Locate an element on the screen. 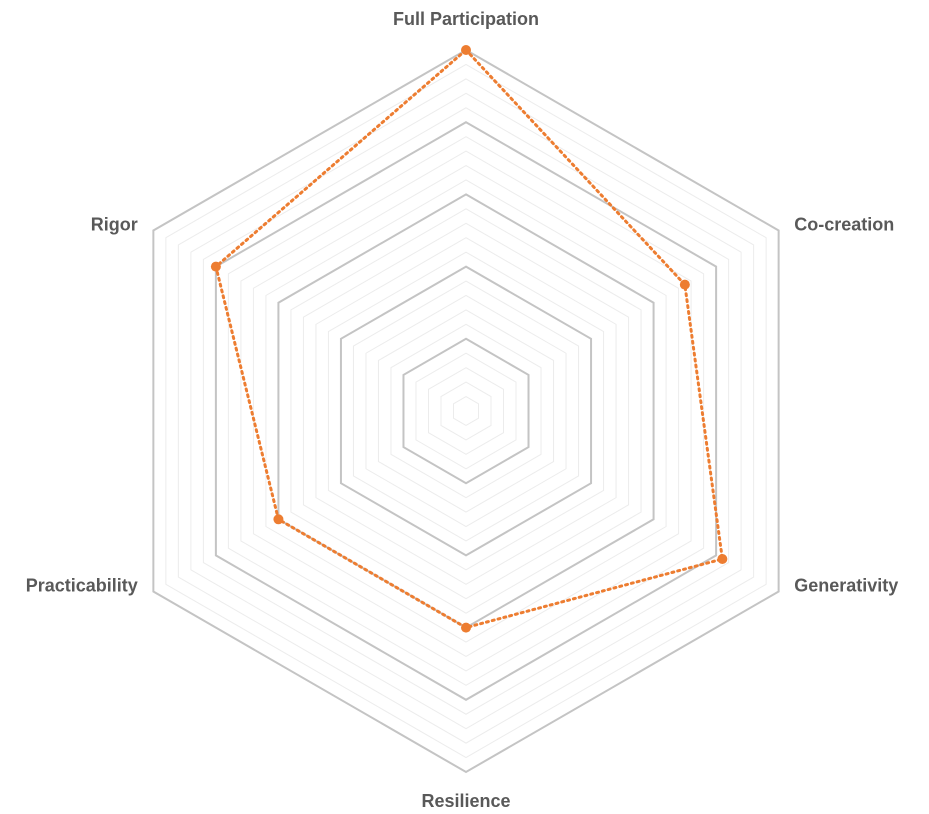  axis-label: Generativity is located at coordinates (846, 585).